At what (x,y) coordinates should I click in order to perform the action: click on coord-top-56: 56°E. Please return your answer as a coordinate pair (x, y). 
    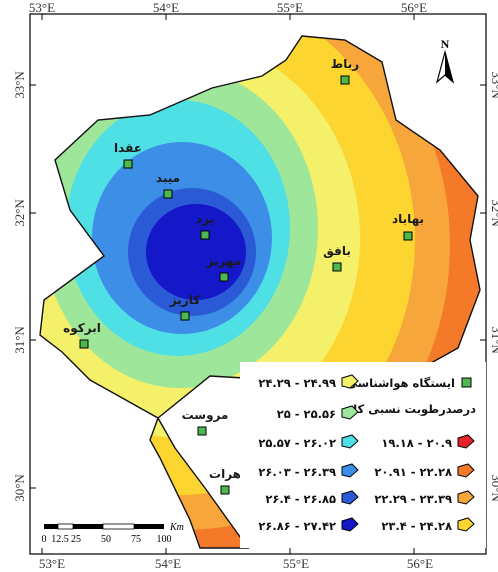
    Looking at the image, I should click on (414, 7).